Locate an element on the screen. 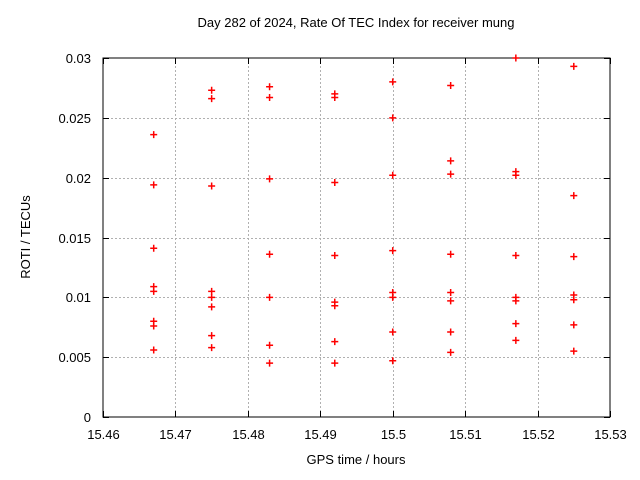 The image size is (640, 480). x-tick-label: 15.53 is located at coordinates (610, 434).